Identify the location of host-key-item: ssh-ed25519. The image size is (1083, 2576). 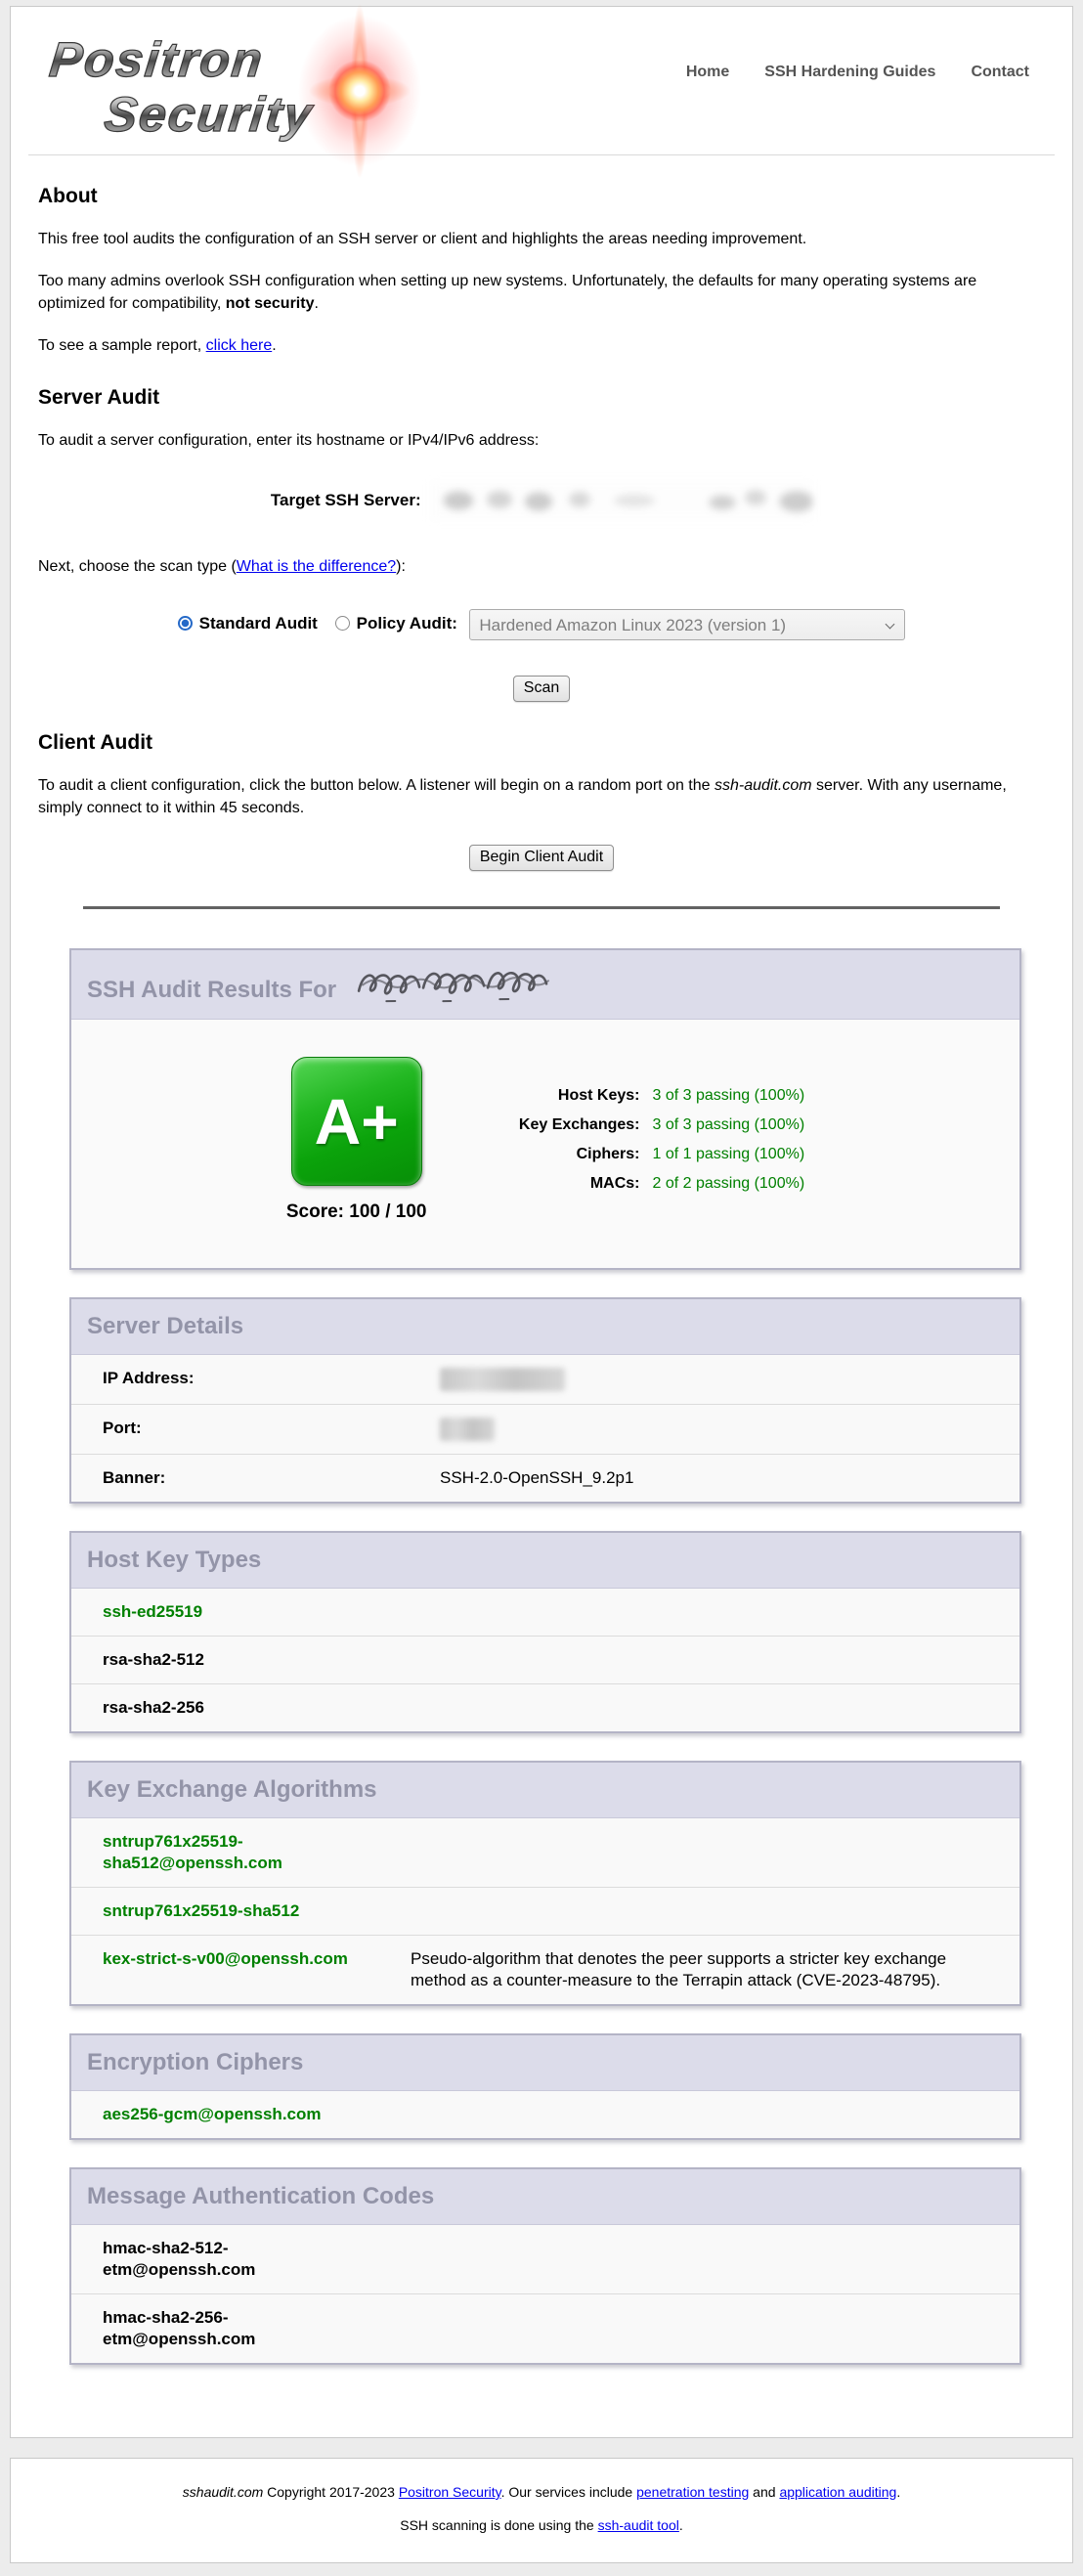
(153, 1611).